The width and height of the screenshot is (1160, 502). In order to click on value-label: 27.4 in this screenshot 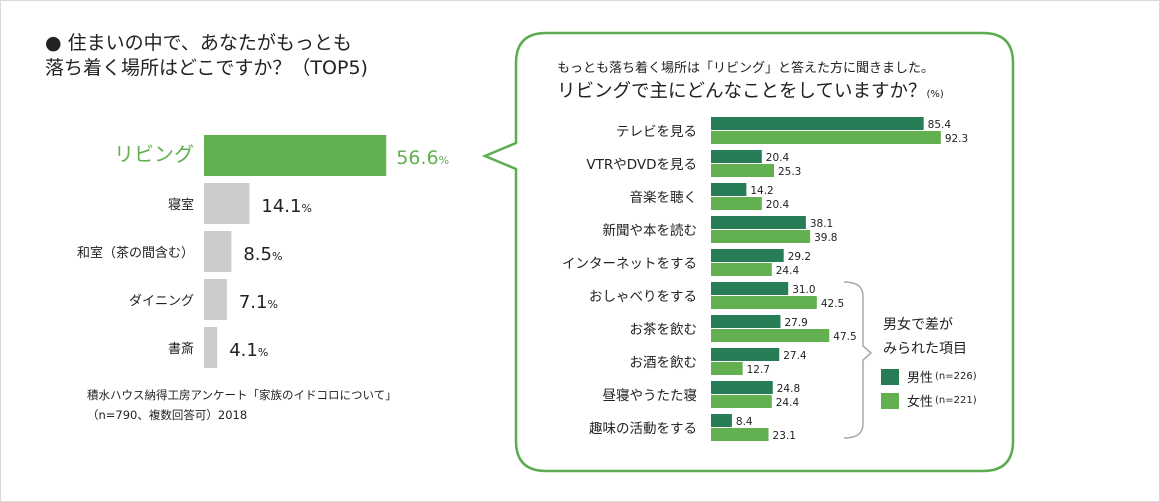, I will do `click(795, 356)`.